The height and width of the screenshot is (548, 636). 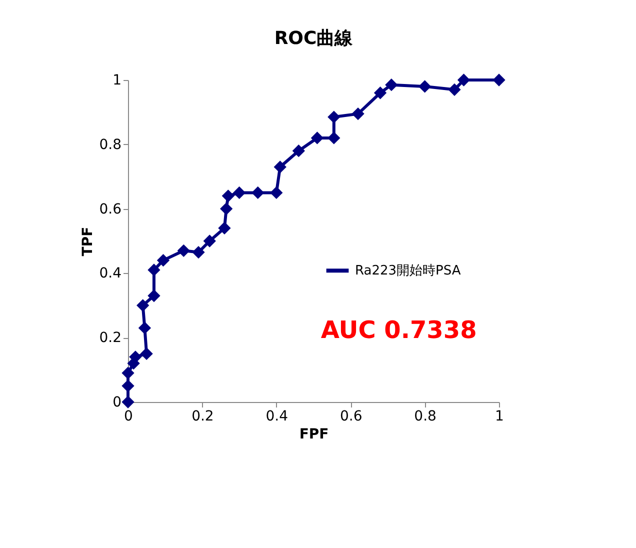 I want to click on y-tick-label: 0.2, so click(x=110, y=338).